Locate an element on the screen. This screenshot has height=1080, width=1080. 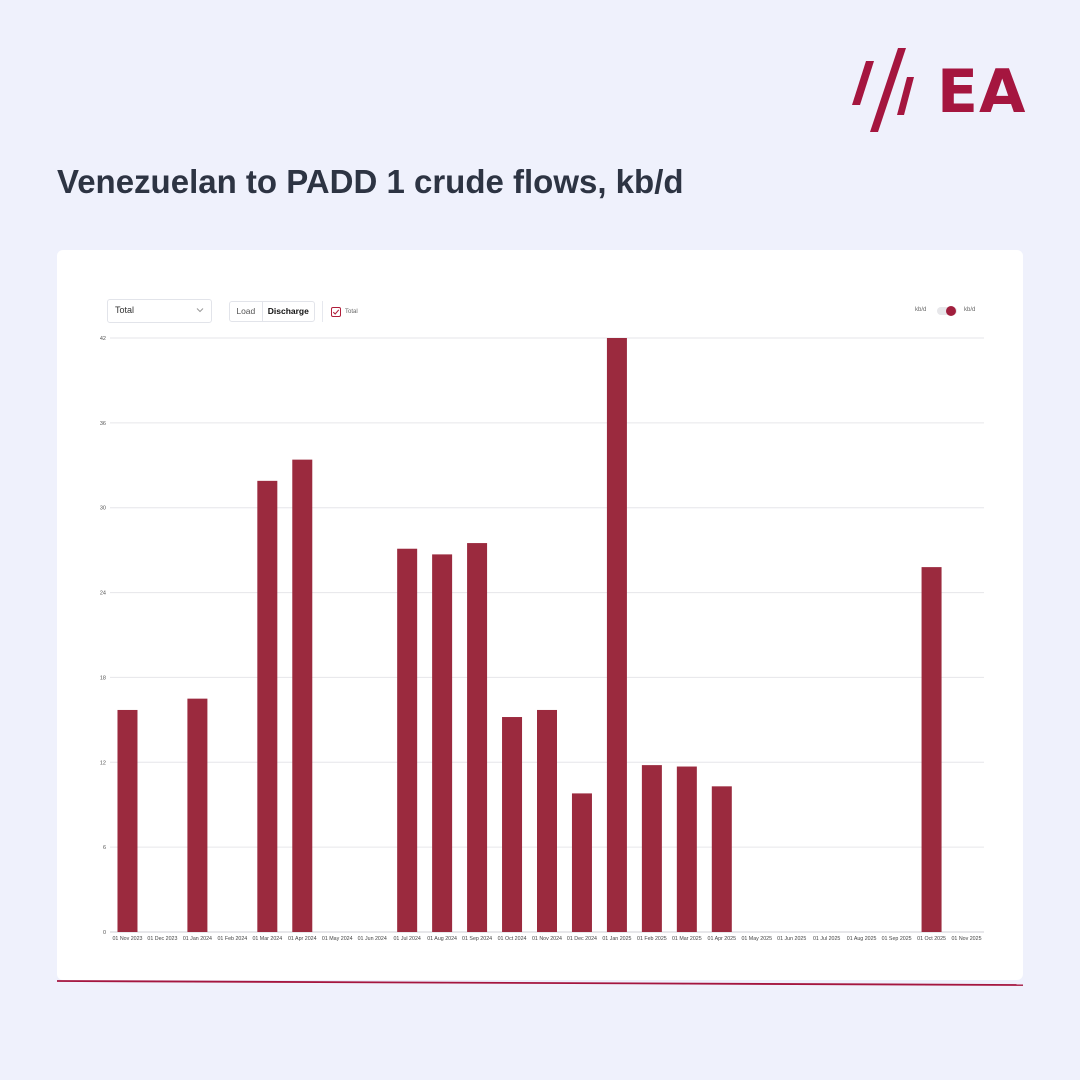
x-tick-label: 01 Sep 2024 is located at coordinates (477, 939).